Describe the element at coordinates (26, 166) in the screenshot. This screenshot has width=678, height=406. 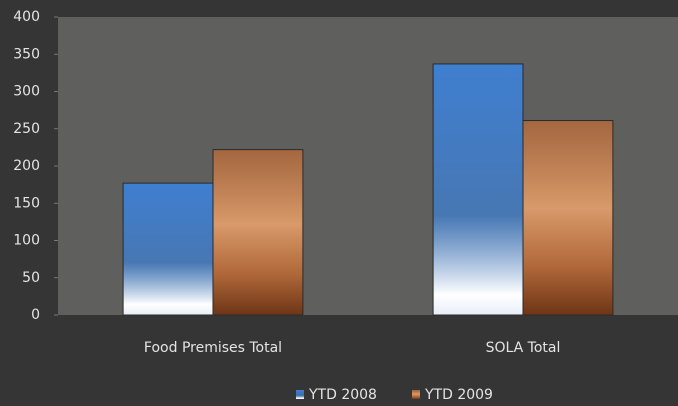
I see `y-tick-label: 200` at that location.